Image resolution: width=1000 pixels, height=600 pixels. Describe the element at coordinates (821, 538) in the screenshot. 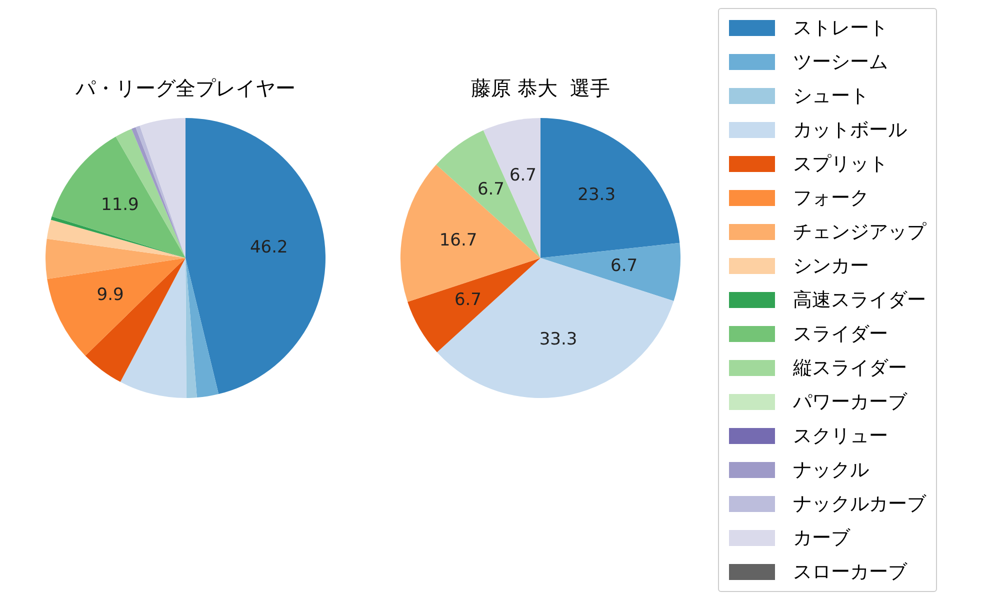

I see `legend-label: カーブ` at that location.